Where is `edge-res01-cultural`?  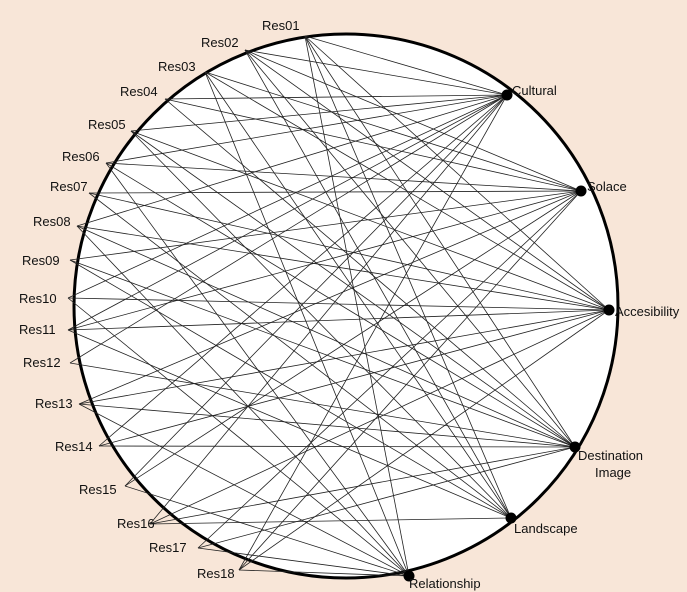
edge-res01-cultural is located at coordinates (406, 65).